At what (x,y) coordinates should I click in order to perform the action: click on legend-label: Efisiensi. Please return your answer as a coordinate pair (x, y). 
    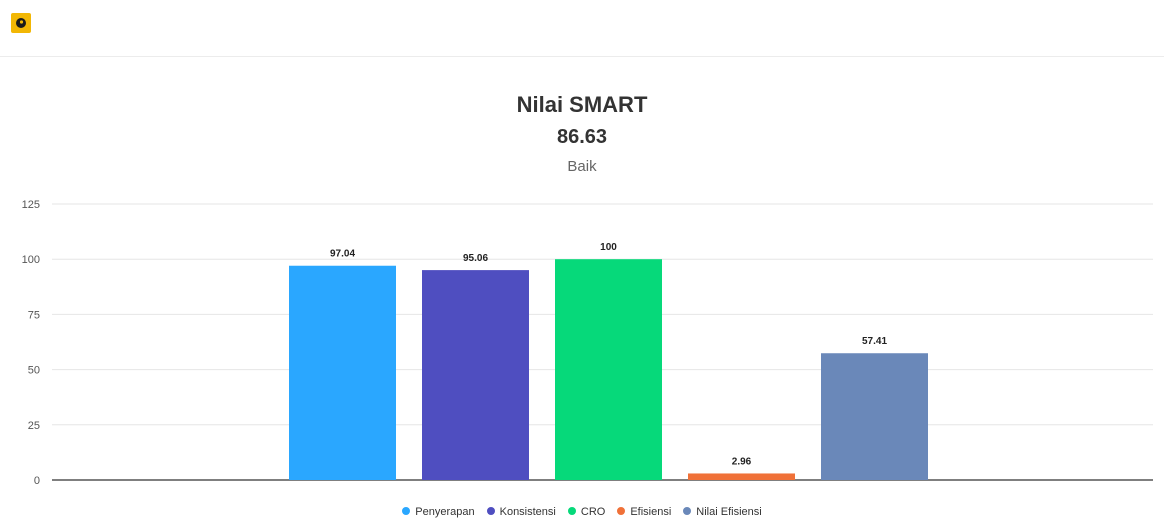
    Looking at the image, I should click on (651, 512).